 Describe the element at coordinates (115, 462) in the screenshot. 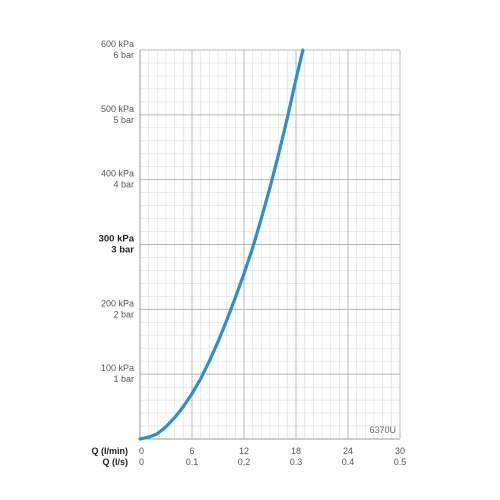

I see `x-axis-label: Q (l/s)` at that location.